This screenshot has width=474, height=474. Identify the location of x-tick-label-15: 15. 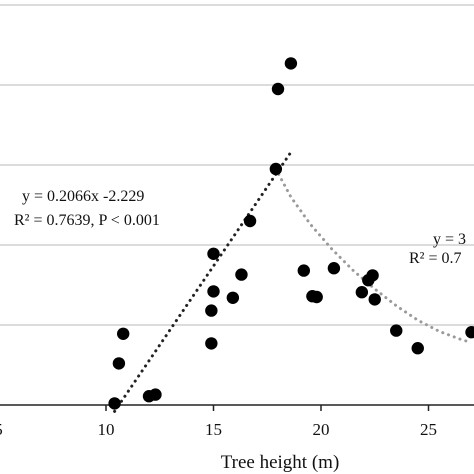
(213, 429).